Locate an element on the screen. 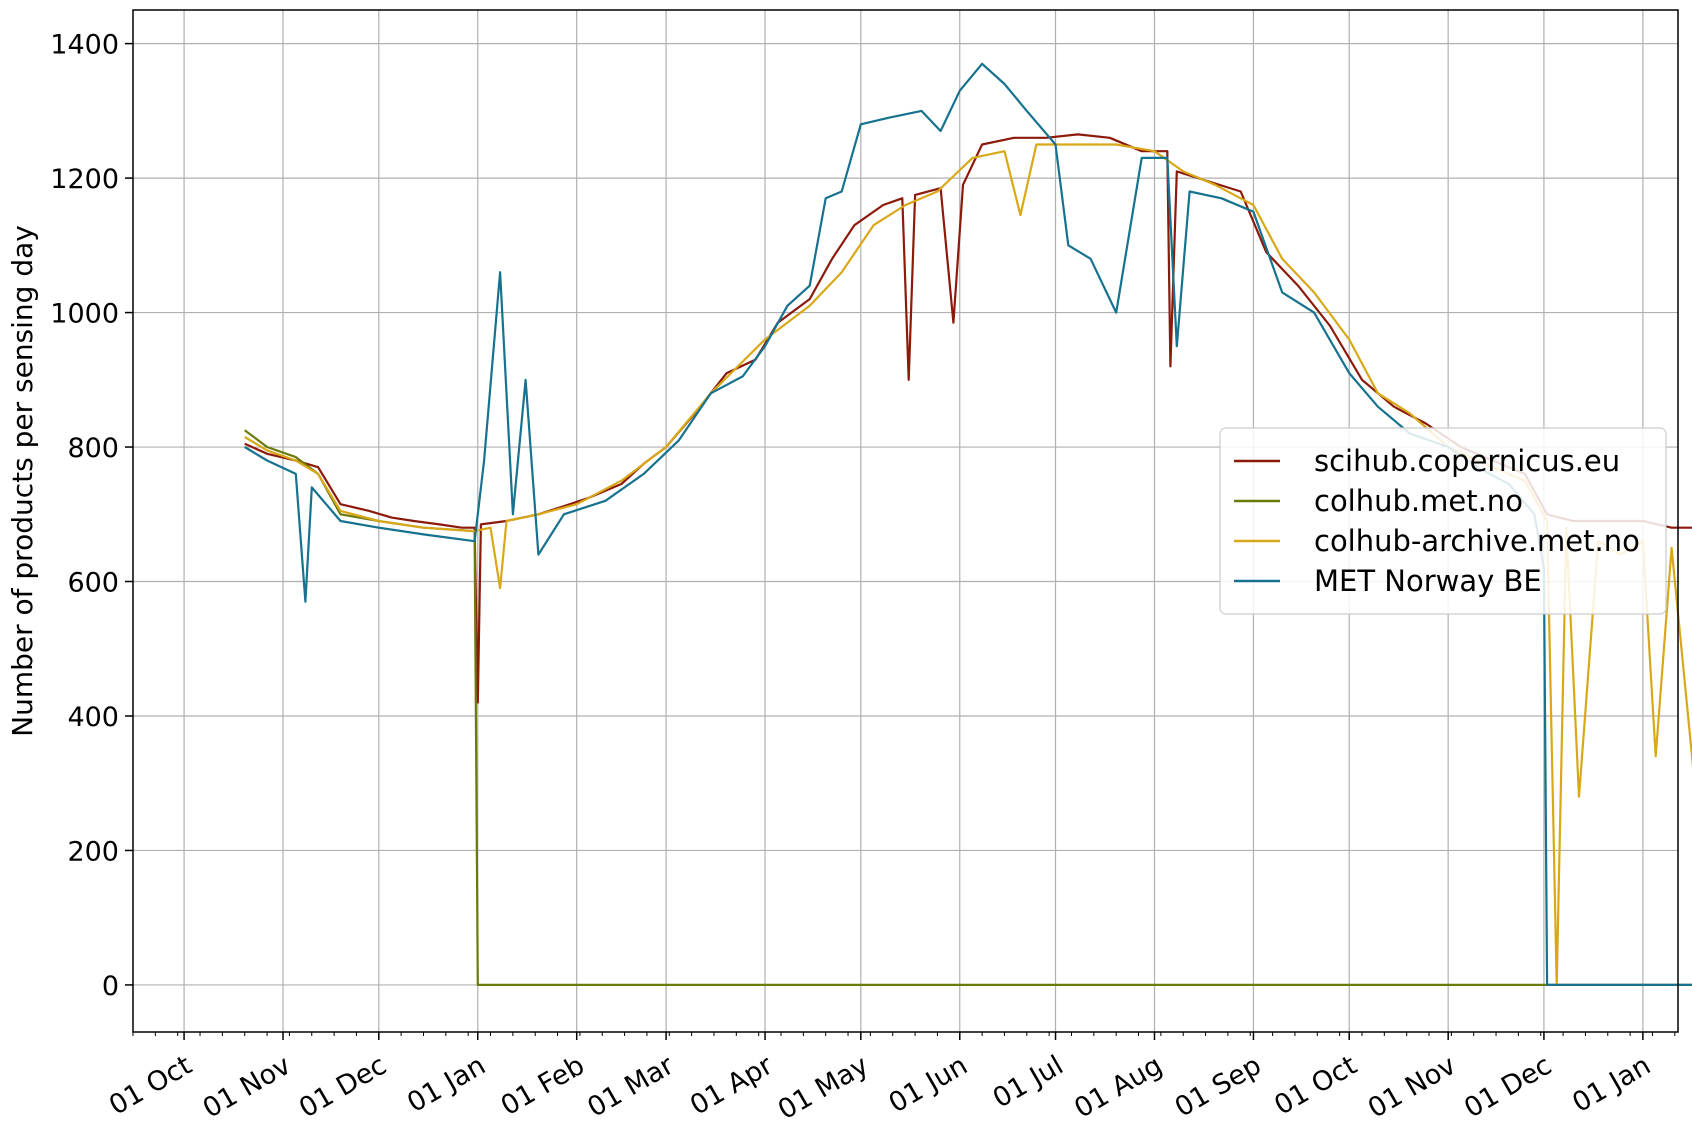 Image resolution: width=1692 pixels, height=1130 pixels. x-tick-label: 01 Mar is located at coordinates (631, 1086).